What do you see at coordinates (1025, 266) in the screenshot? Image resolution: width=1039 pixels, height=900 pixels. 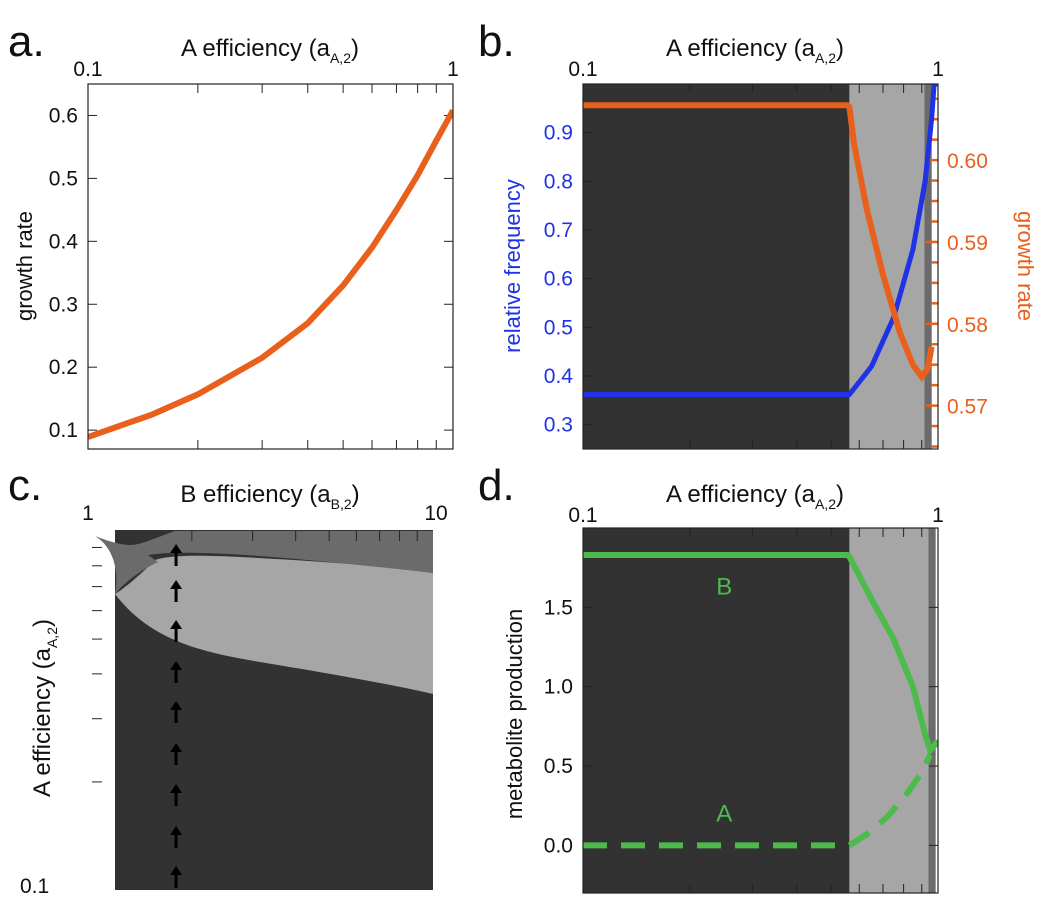 I see `chart-b-ylabel-right: growth rate` at bounding box center [1025, 266].